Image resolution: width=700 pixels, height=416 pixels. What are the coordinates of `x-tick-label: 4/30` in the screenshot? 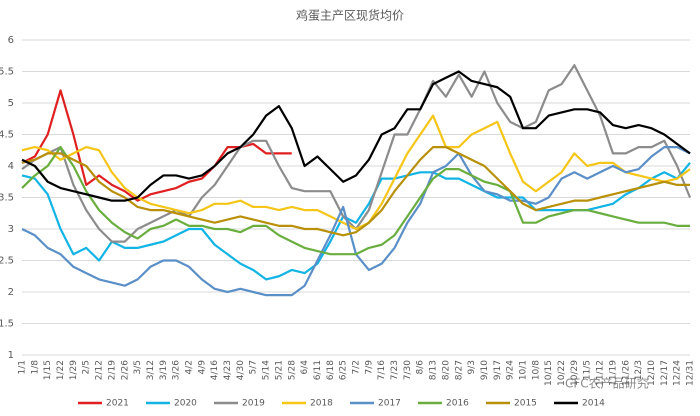 It's located at (241, 370).